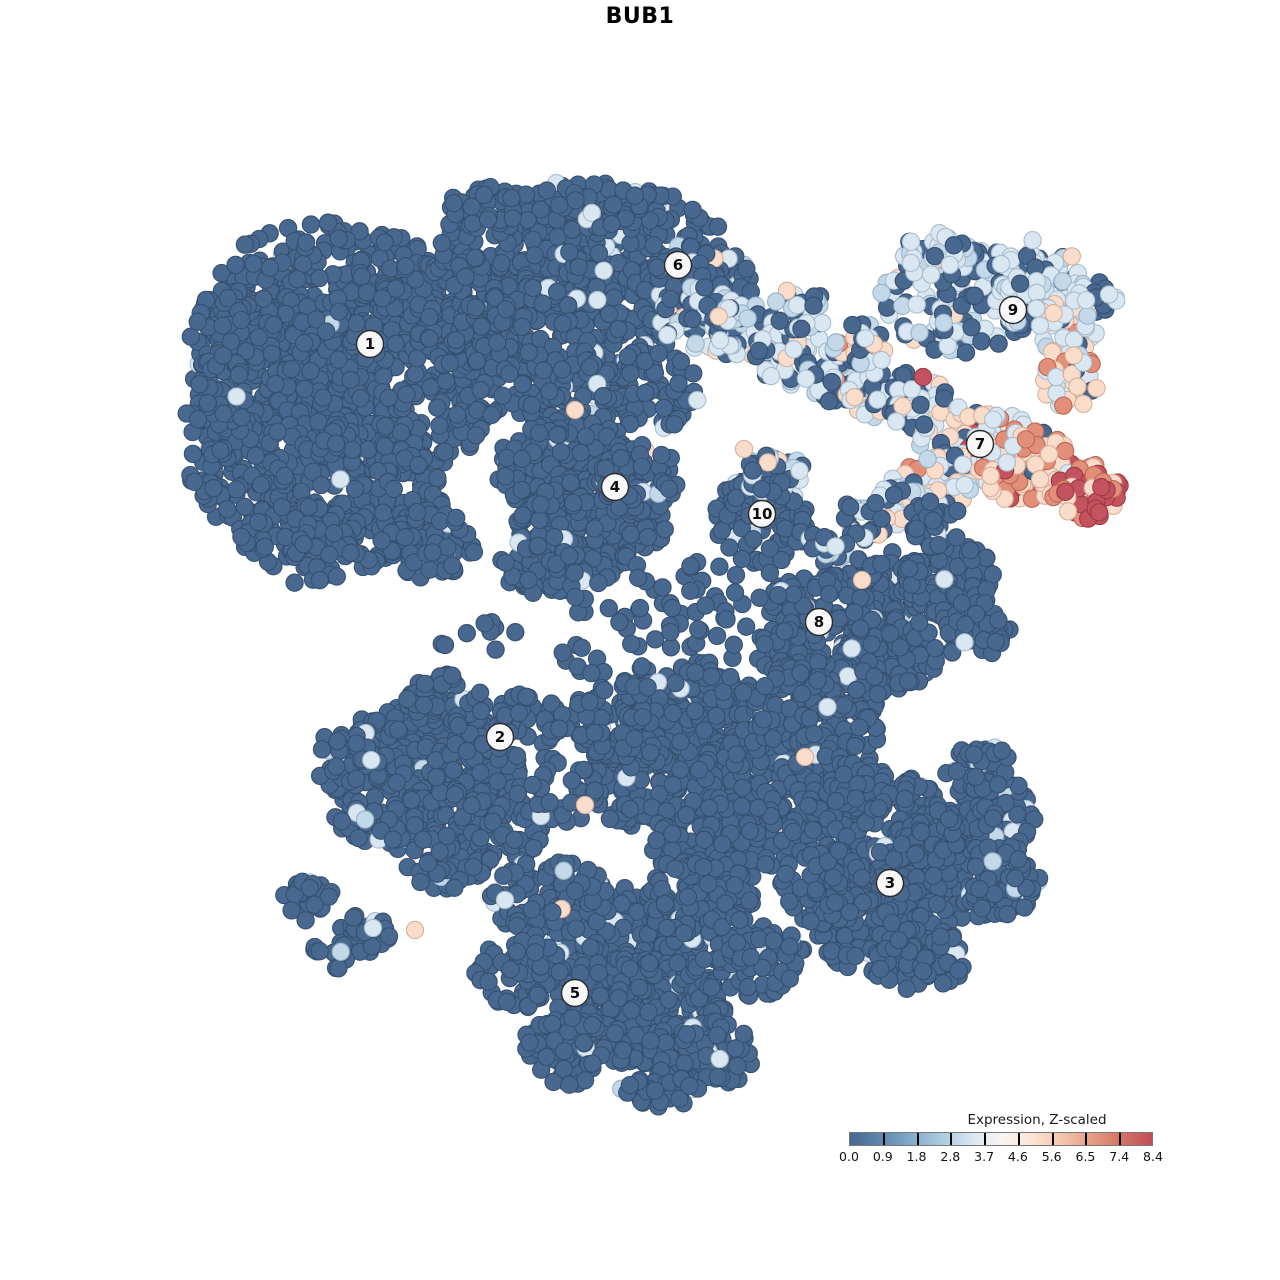 Image resolution: width=1280 pixels, height=1280 pixels. What do you see at coordinates (678, 265) in the screenshot?
I see `cluster-label-6: 6` at bounding box center [678, 265].